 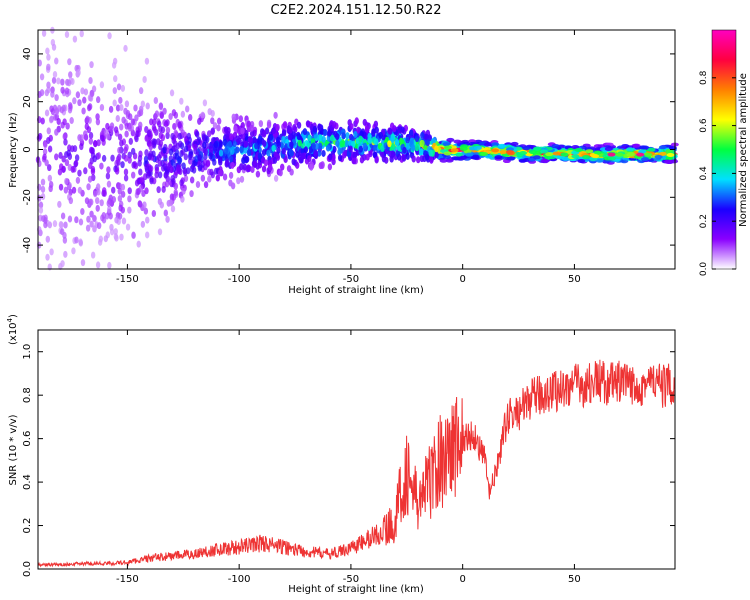 What do you see at coordinates (27, 439) in the screenshot?
I see `snr-y-tick-label: 0.6` at bounding box center [27, 439].